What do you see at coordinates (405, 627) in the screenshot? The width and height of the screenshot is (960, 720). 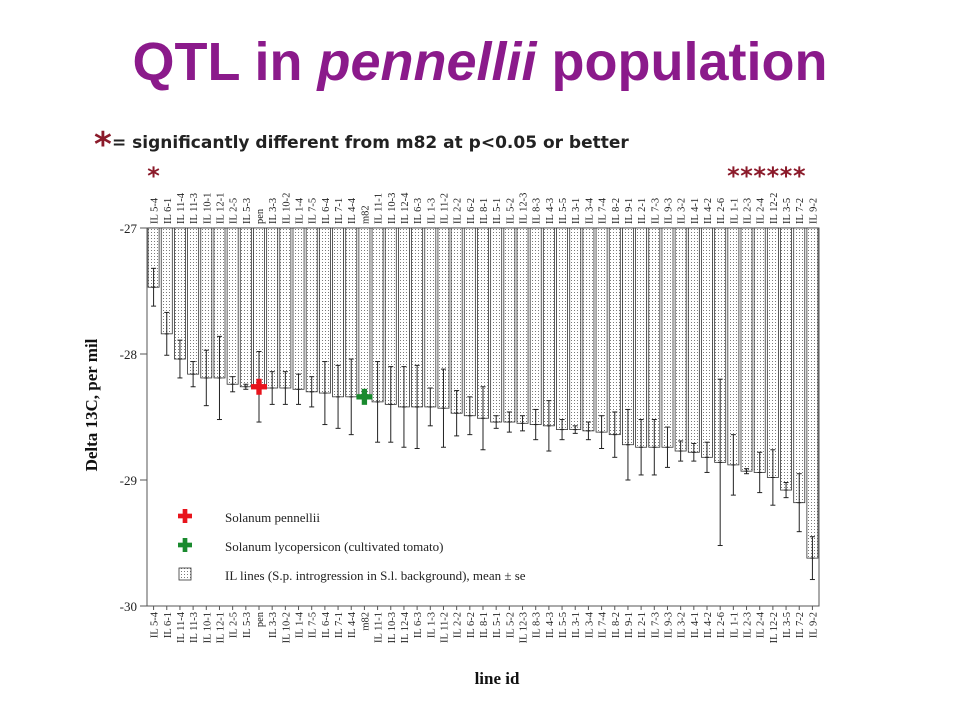 I see `x-tick-label-bottom: IL 12-4` at bounding box center [405, 627].